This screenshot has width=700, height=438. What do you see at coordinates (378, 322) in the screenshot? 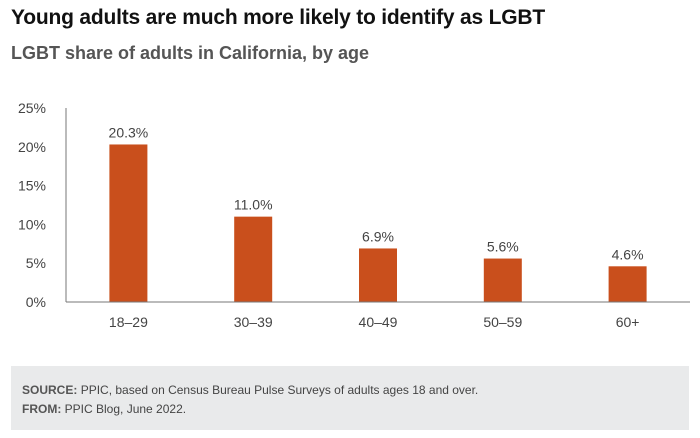
I see `x-tick-label: 40–49` at bounding box center [378, 322].